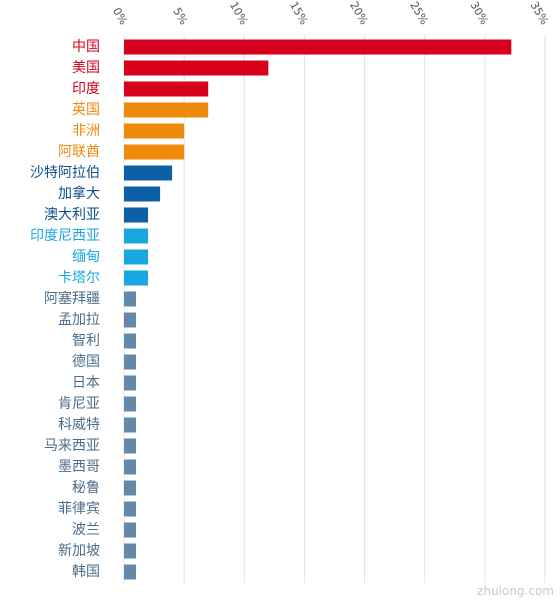  I want to click on category-label: 德国, so click(86, 362).